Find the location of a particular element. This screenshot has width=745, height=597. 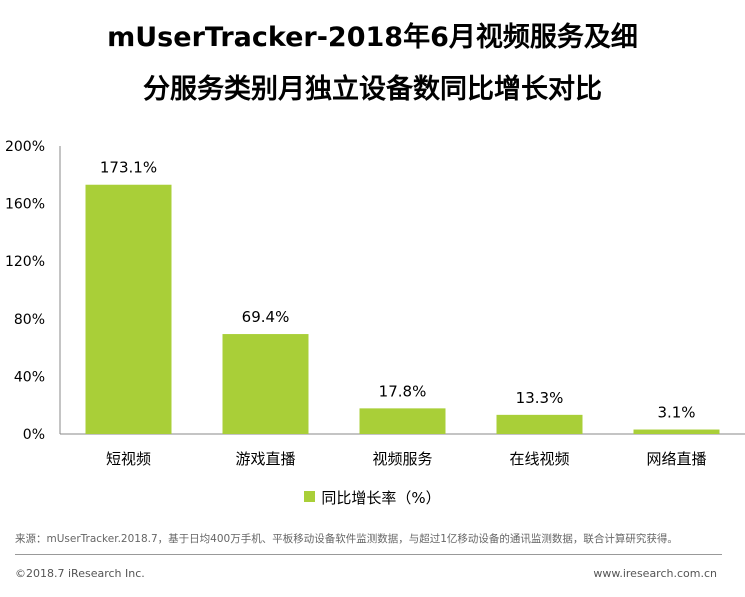

y-tick-label: 120% is located at coordinates (25, 262).